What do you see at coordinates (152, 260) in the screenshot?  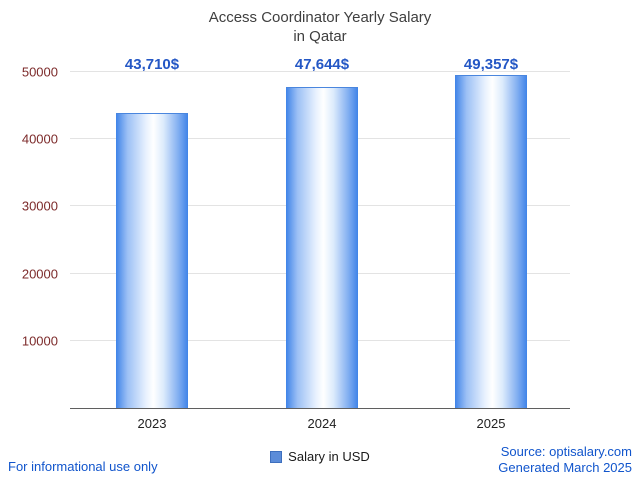 I see `bar-2023` at bounding box center [152, 260].